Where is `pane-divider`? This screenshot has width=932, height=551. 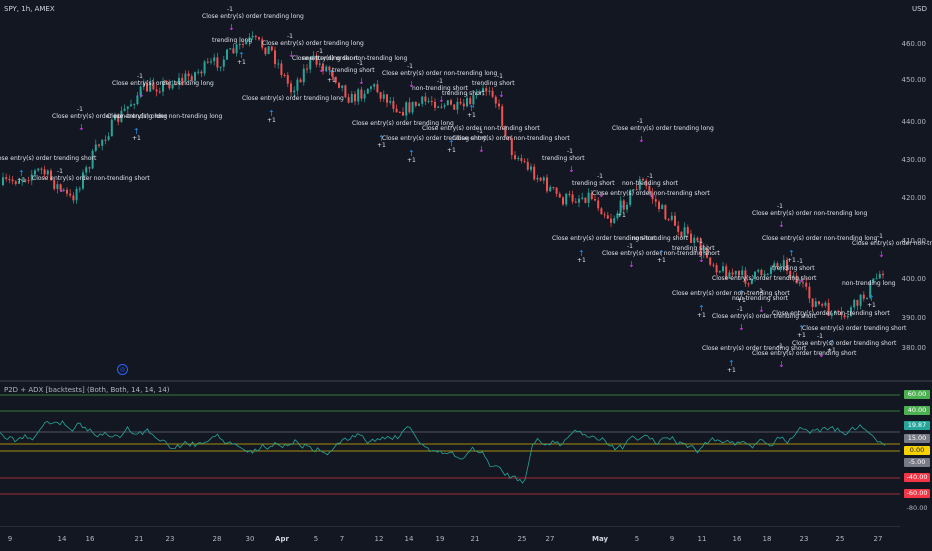
pane-divider is located at coordinates (466, 381).